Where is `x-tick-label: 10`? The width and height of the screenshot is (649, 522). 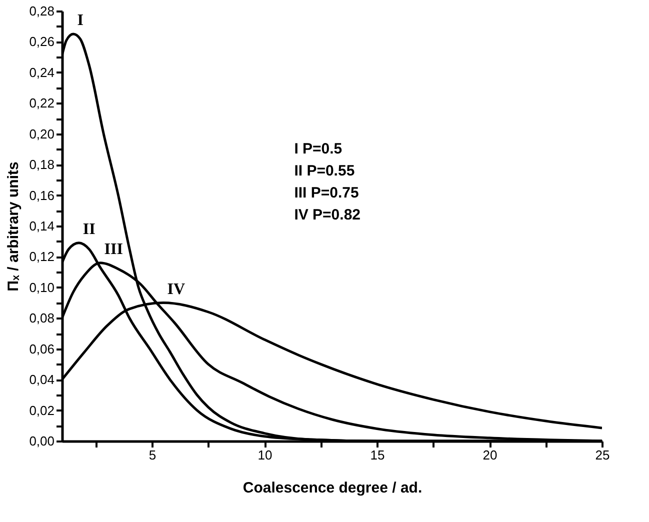 x-tick-label: 10 is located at coordinates (265, 455).